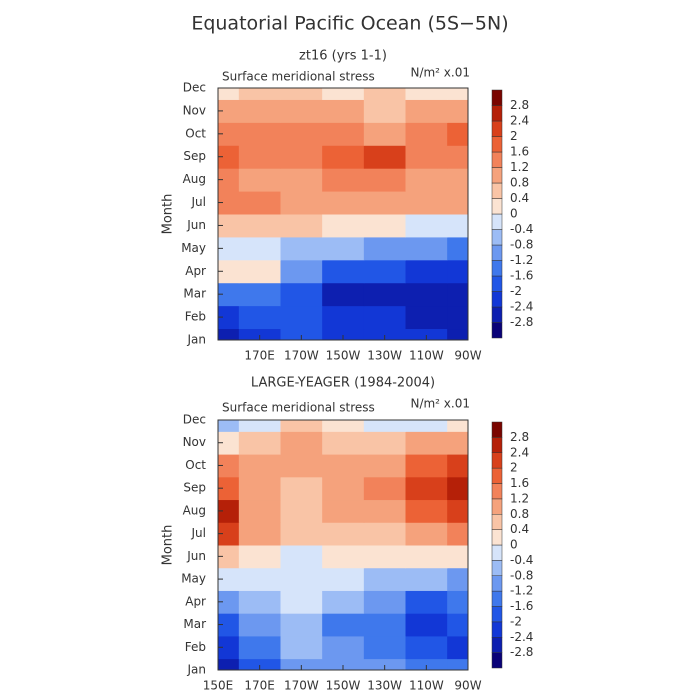 Image resolution: width=700 pixels, height=700 pixels. I want to click on colorbar-label: 1.6, so click(519, 152).